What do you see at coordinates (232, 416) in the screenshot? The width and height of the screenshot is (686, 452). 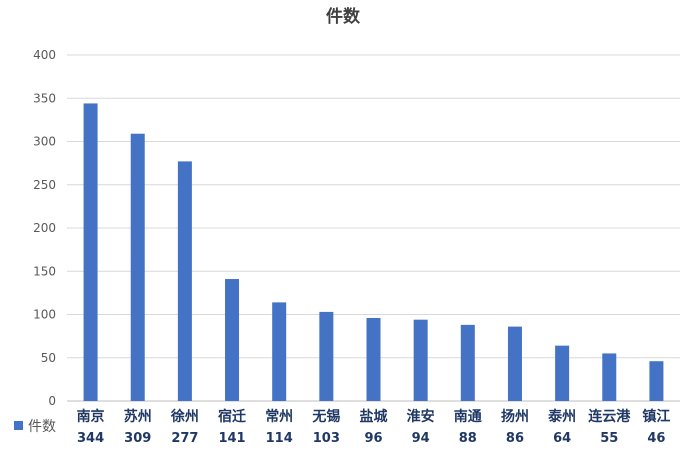 I see `category-label: 宿迁` at bounding box center [232, 416].